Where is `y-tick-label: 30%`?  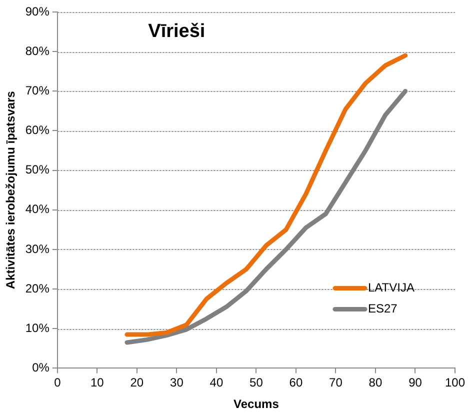
y-tick-label: 30% is located at coordinates (37, 249).